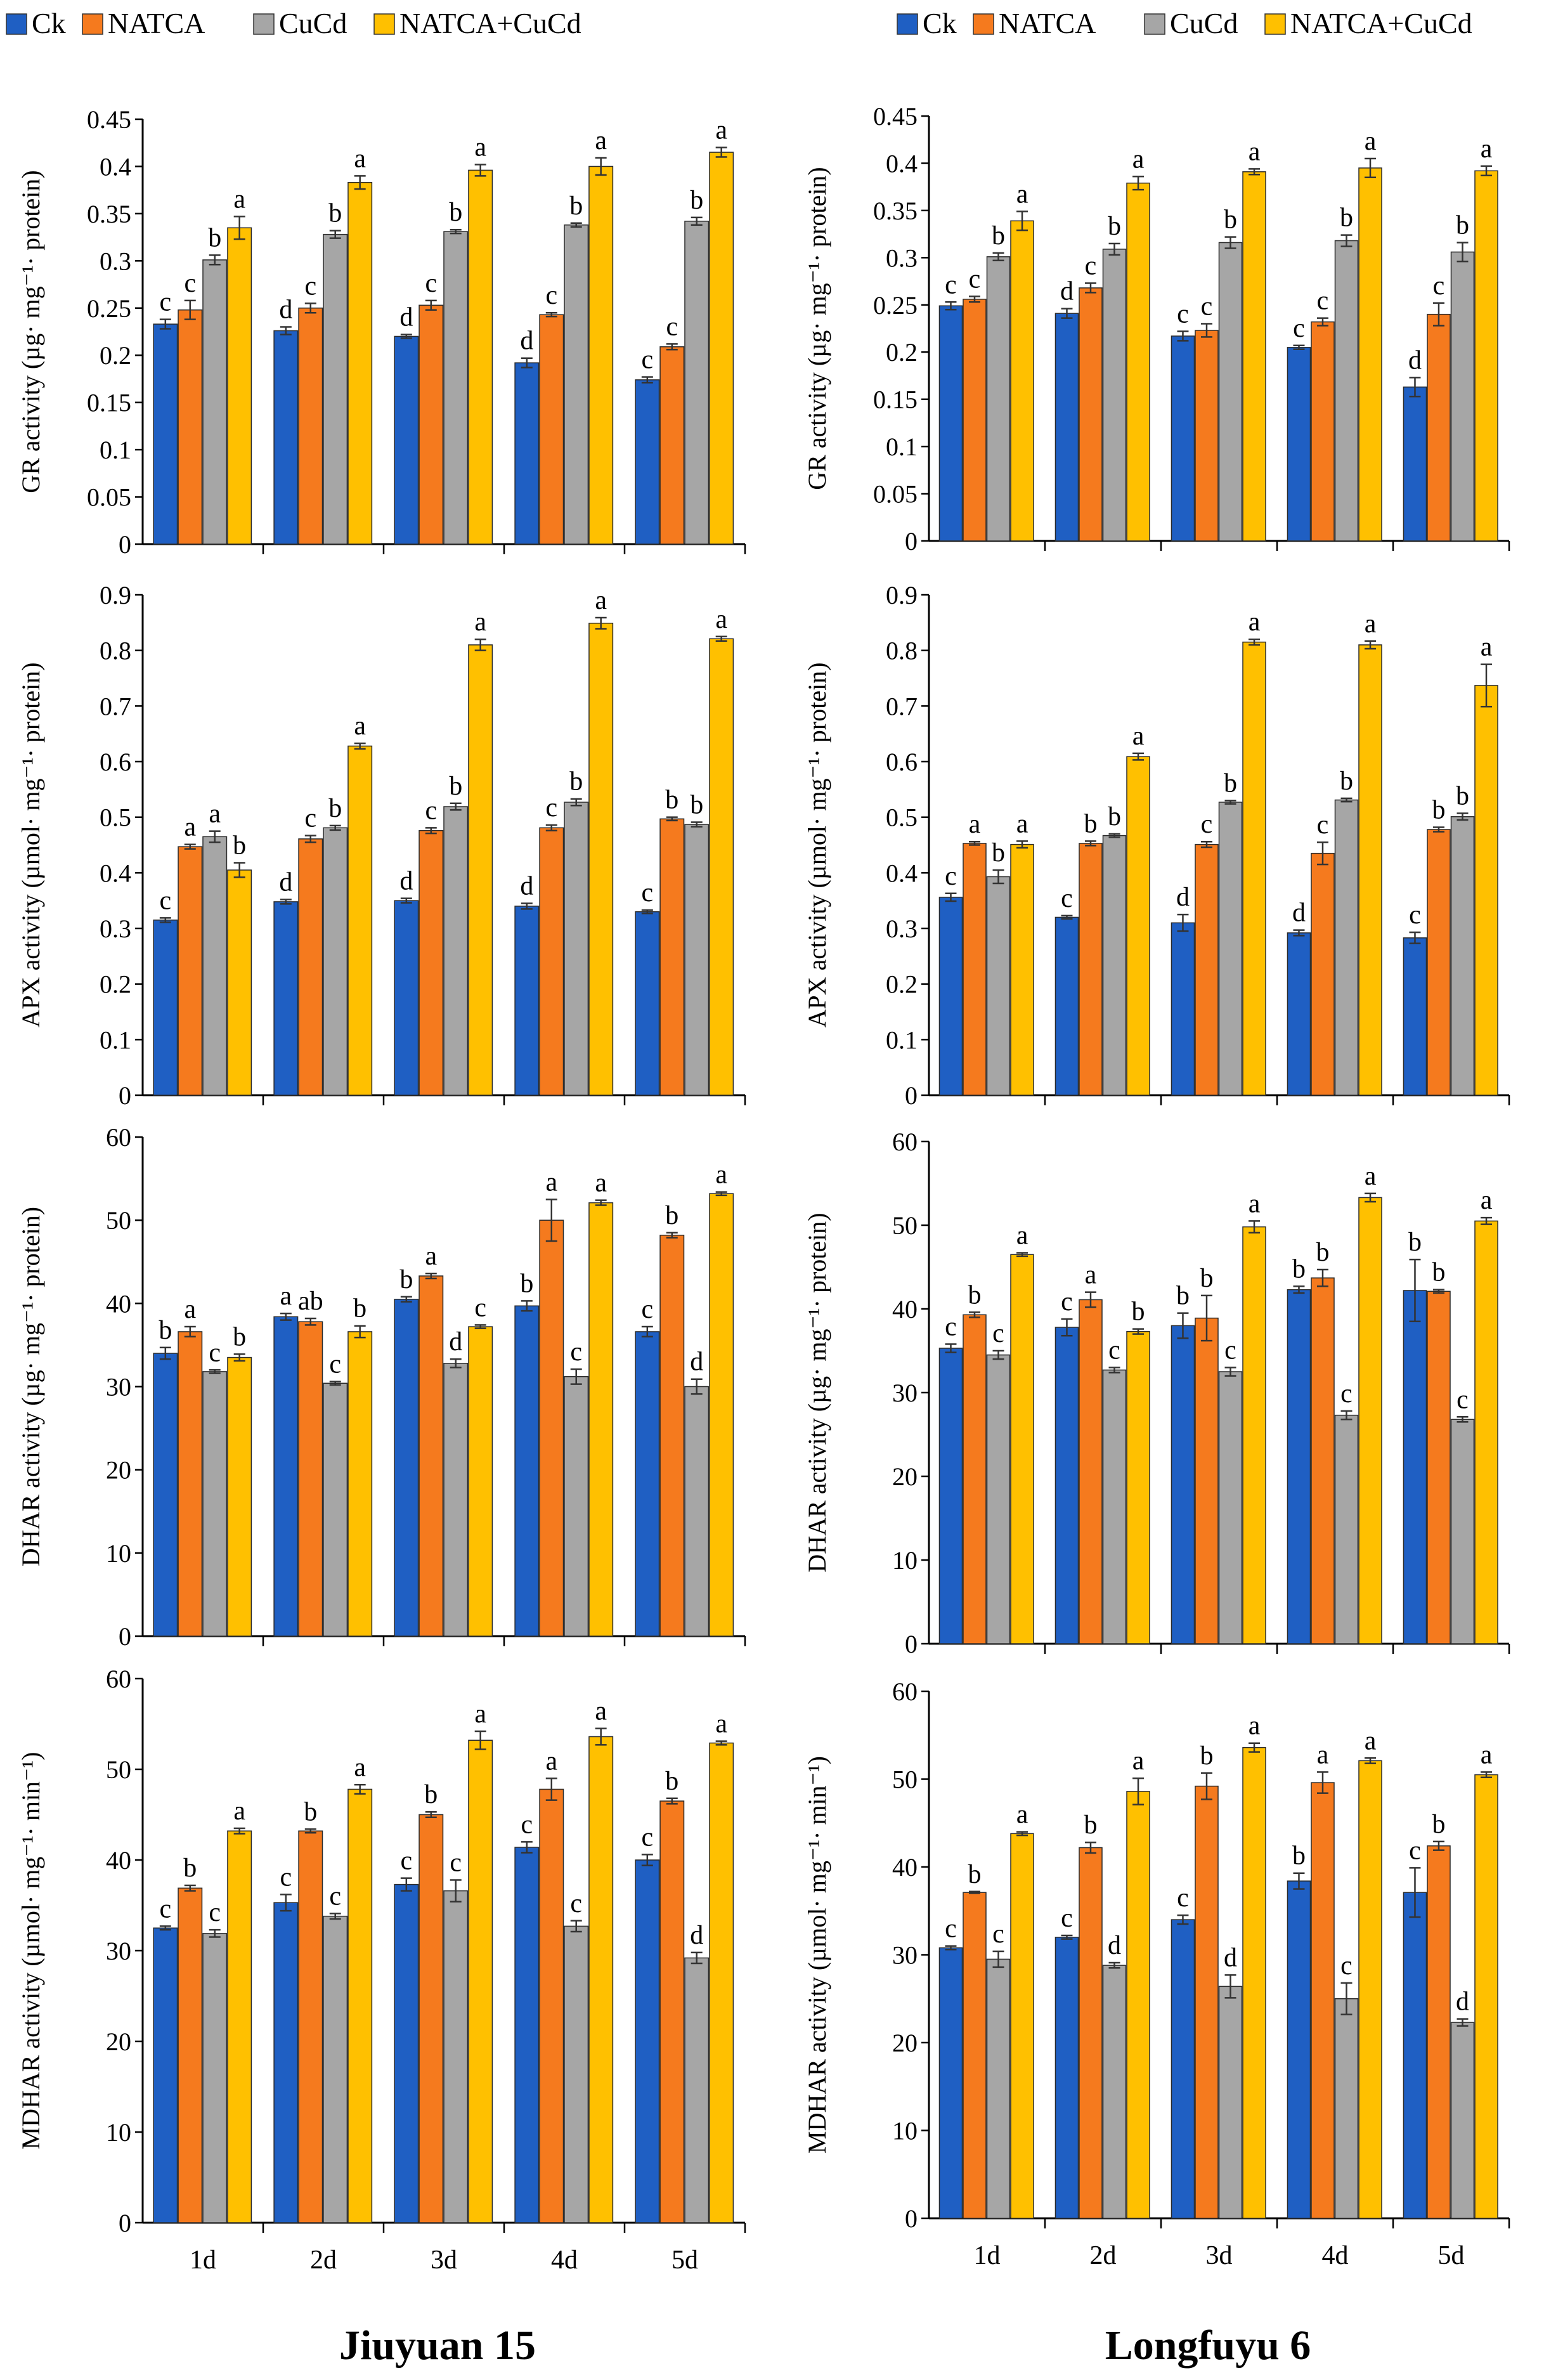  I want to click on y-tick-label: 0.2, so click(902, 352).